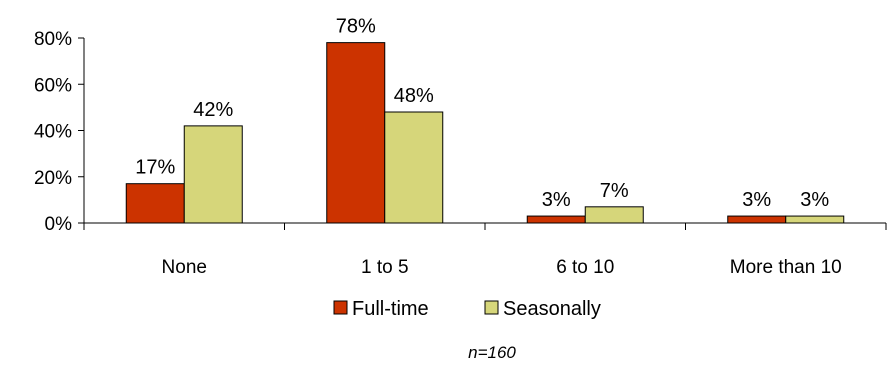  What do you see at coordinates (184, 267) in the screenshot?
I see `x-category-label: None` at bounding box center [184, 267].